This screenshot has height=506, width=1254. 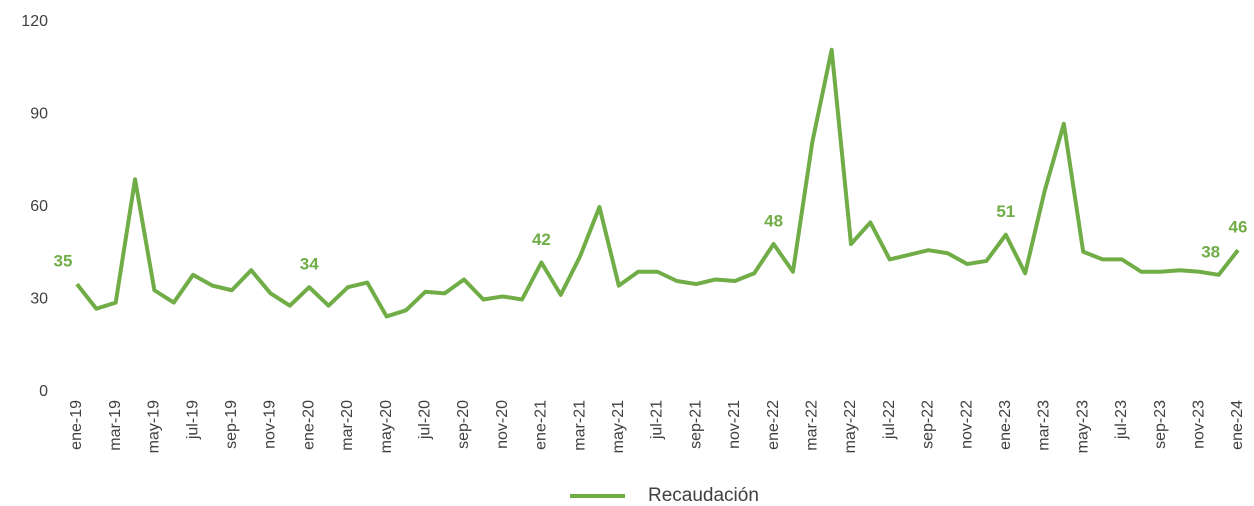 I want to click on x-tick-label: nov-19, so click(x=270, y=424).